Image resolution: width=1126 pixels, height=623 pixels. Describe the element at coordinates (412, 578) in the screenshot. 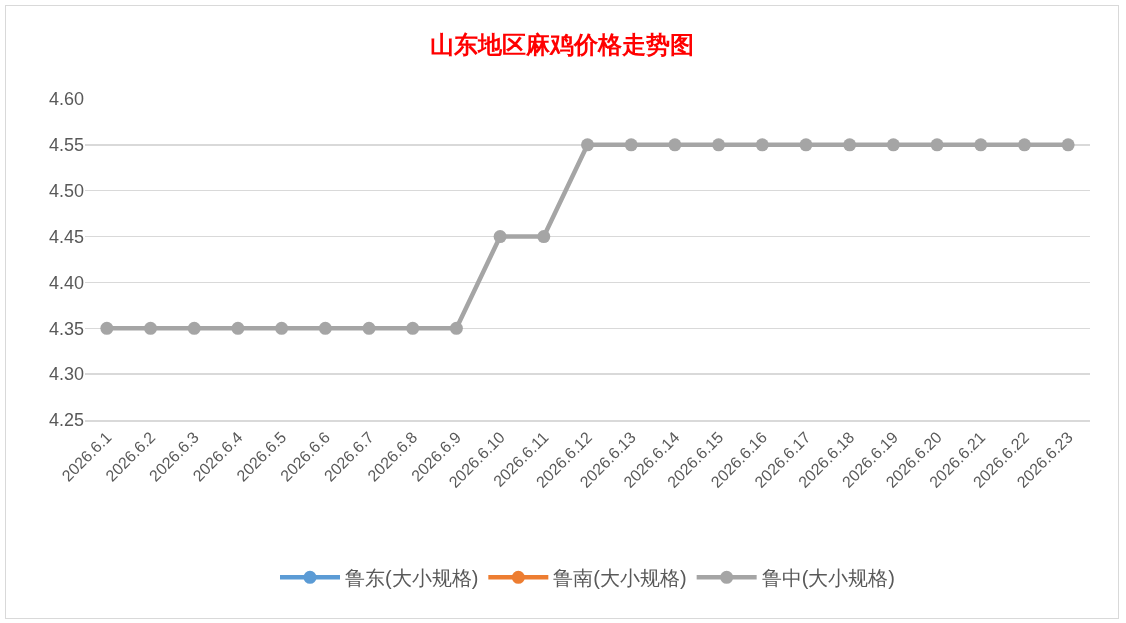

I see `legend-label: 鲁东(大小规格)` at that location.